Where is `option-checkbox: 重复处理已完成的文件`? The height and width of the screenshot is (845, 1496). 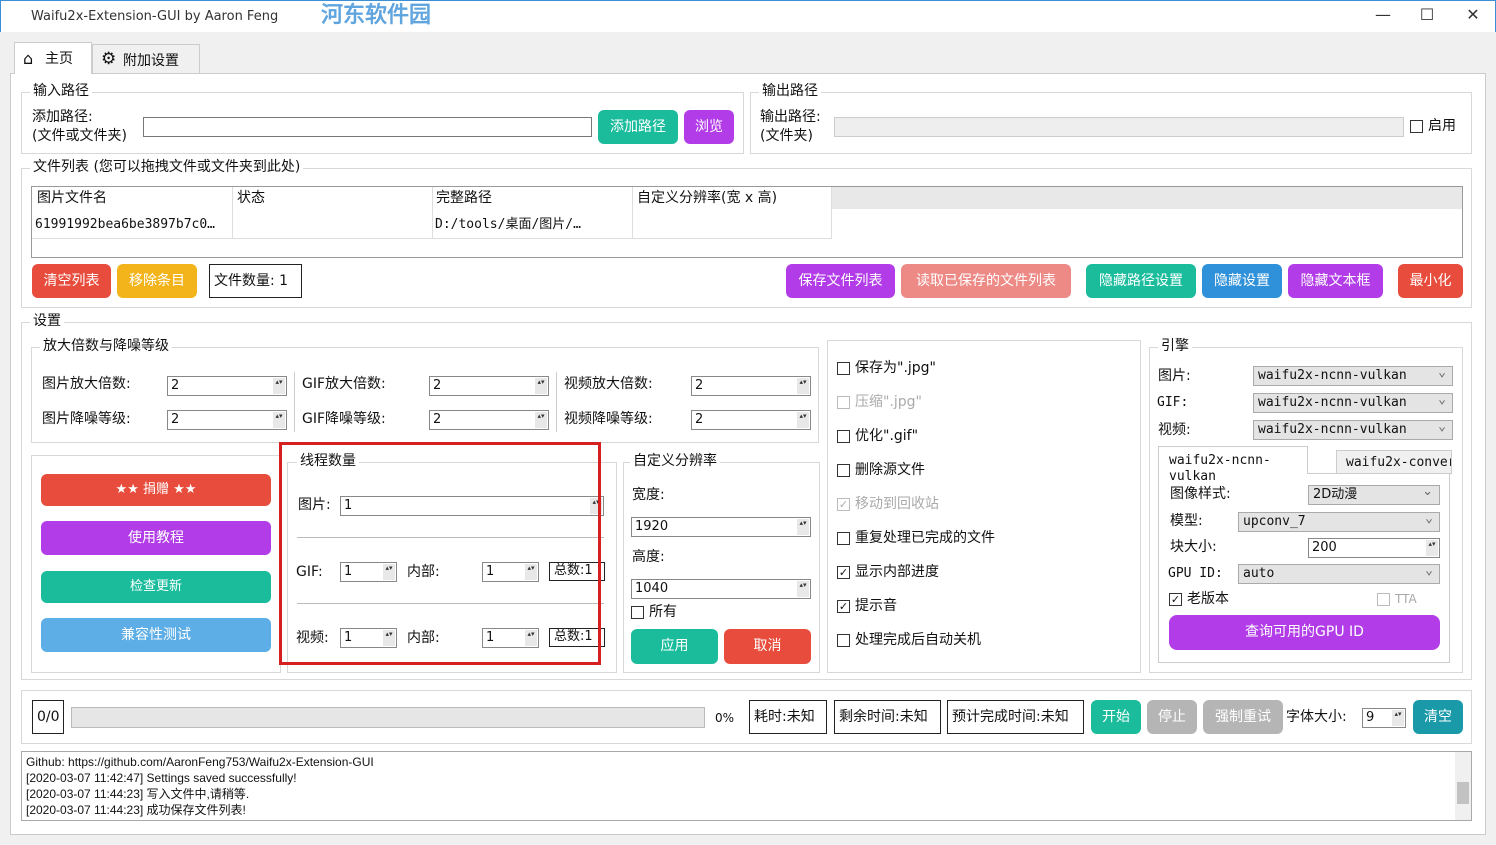
option-checkbox: 重复处理已完成的文件 is located at coordinates (916, 538).